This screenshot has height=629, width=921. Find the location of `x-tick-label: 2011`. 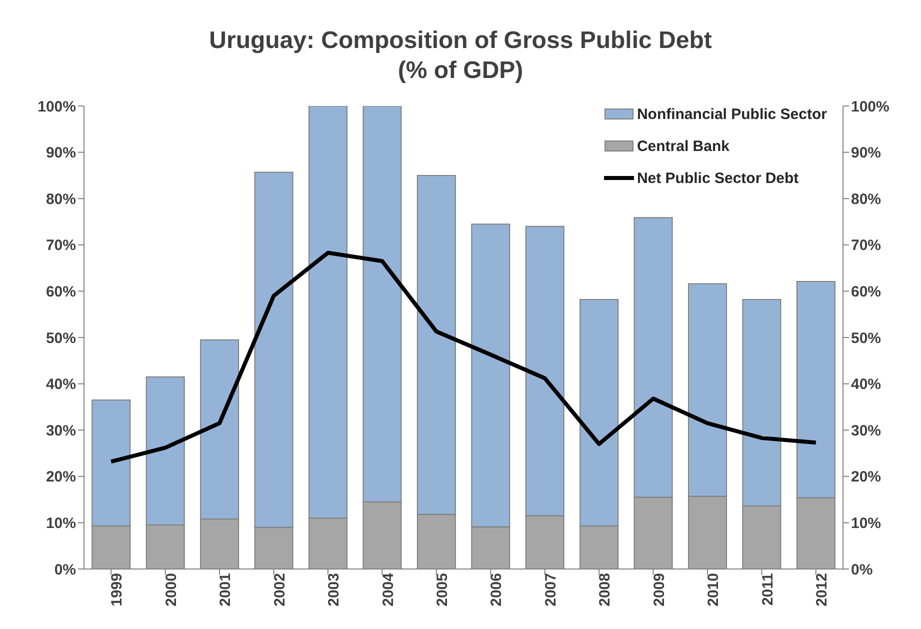

x-tick-label: 2011 is located at coordinates (767, 589).